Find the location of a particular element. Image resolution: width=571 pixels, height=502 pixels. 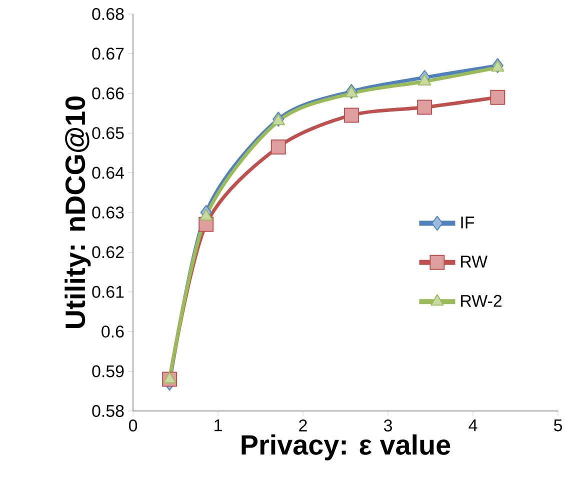

legend-label: RW-2 is located at coordinates (481, 300).